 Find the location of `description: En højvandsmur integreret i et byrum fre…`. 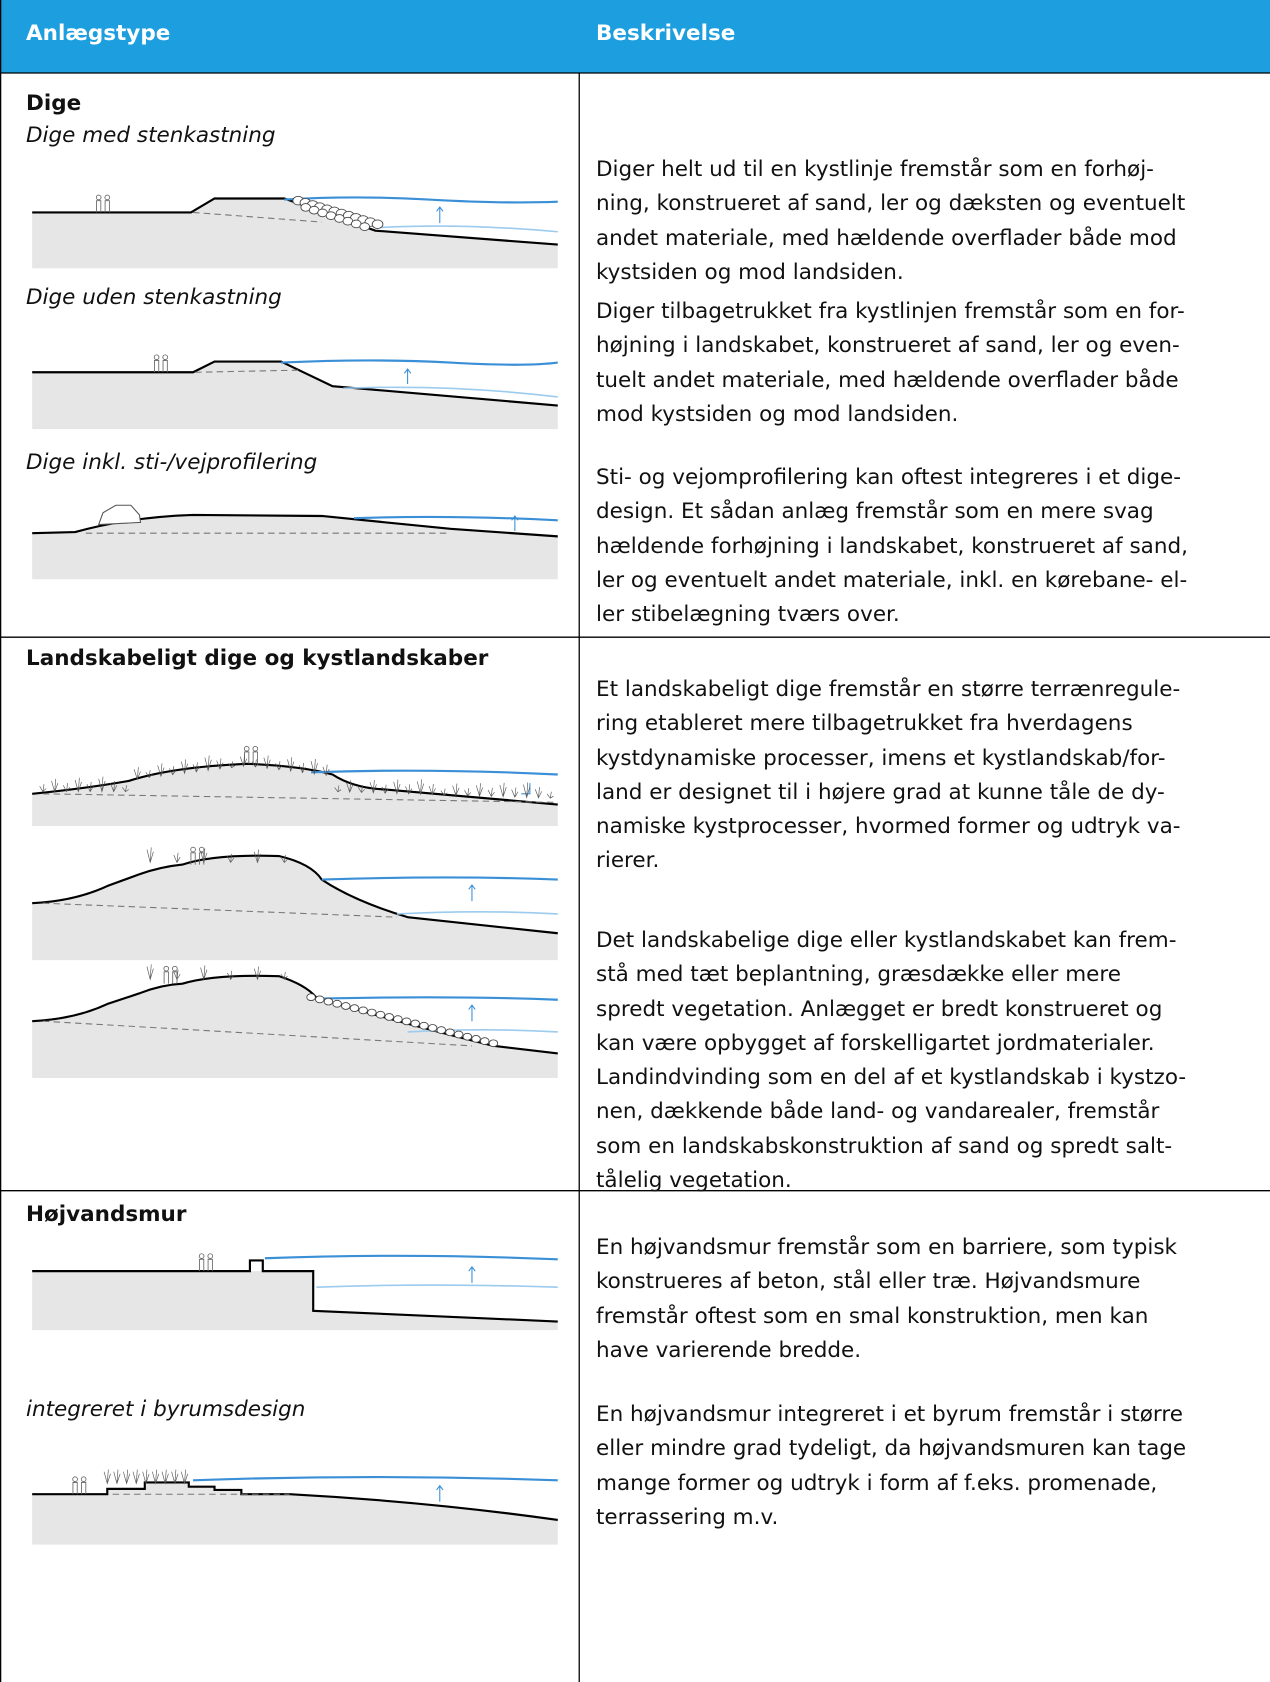

description: En højvandsmur integreret i et byrum fre… is located at coordinates (891, 1466).